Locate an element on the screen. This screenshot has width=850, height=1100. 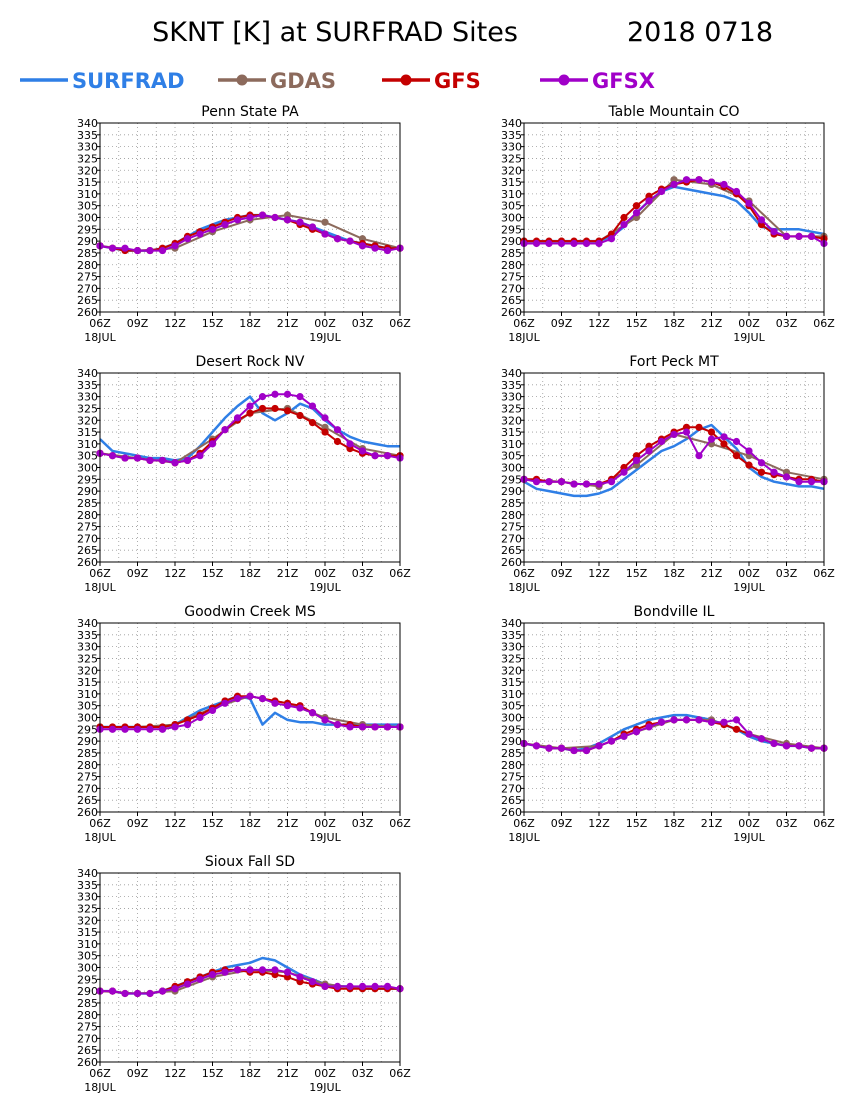
y-tick-label: 280 is located at coordinates (87, 1015).